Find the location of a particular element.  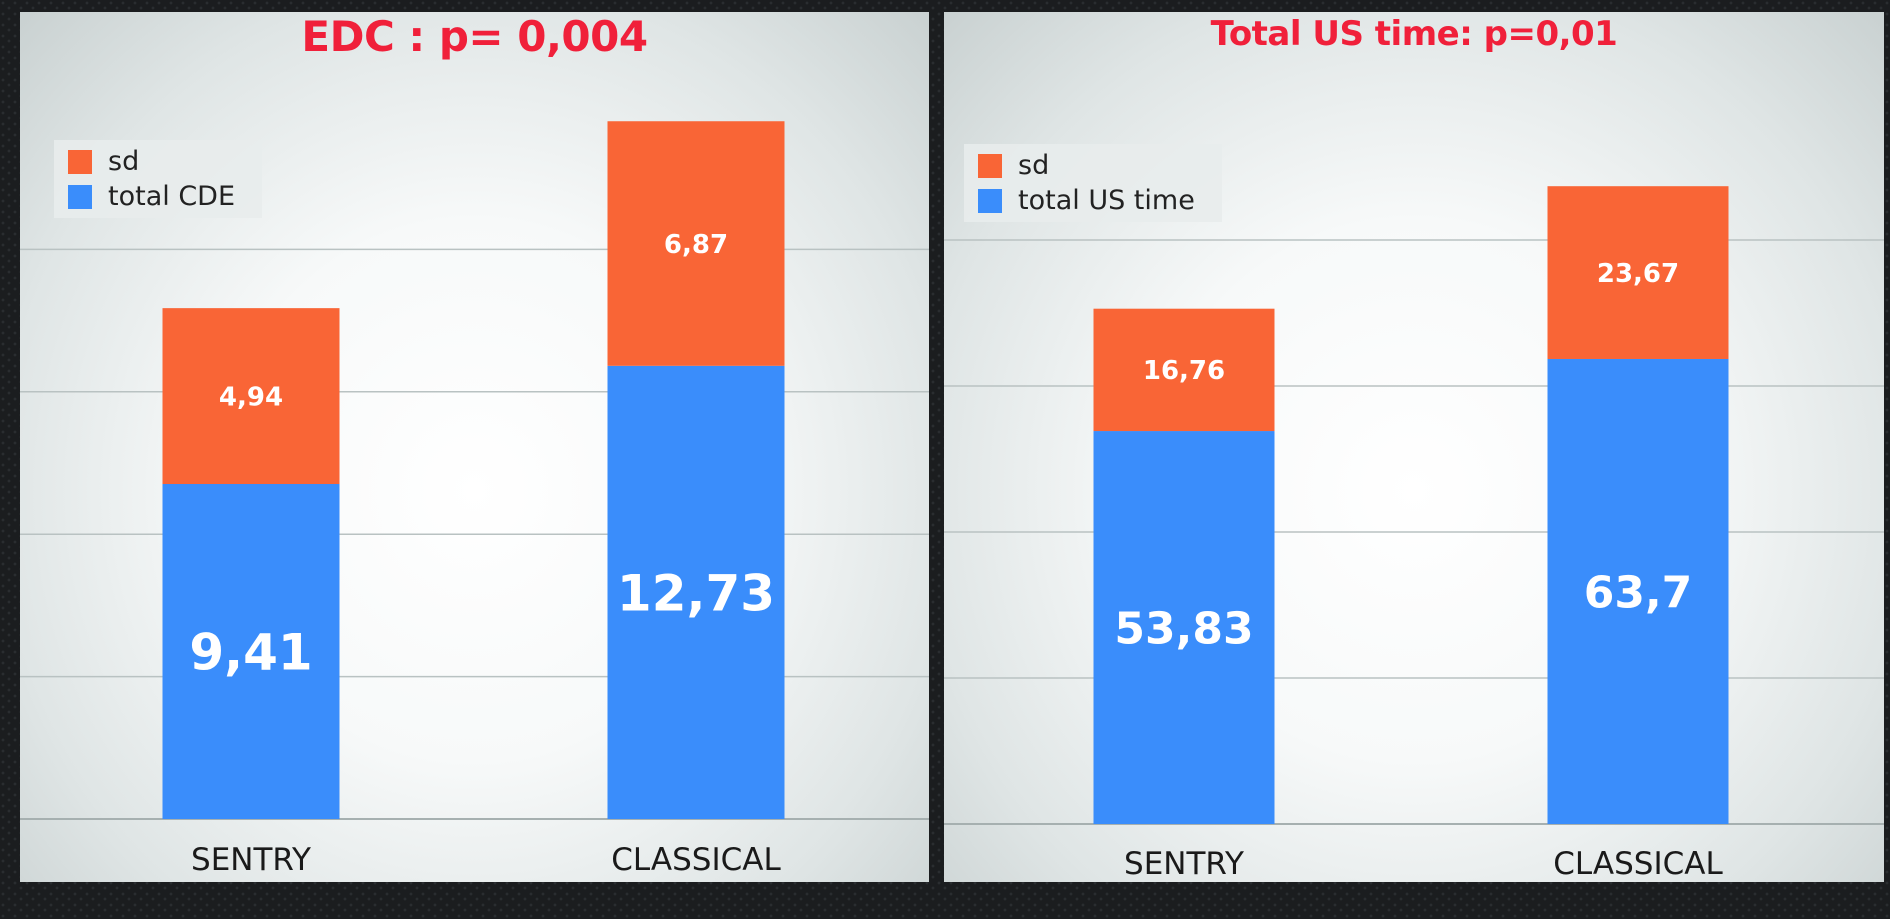

data-label: 63,7 is located at coordinates (1638, 592).